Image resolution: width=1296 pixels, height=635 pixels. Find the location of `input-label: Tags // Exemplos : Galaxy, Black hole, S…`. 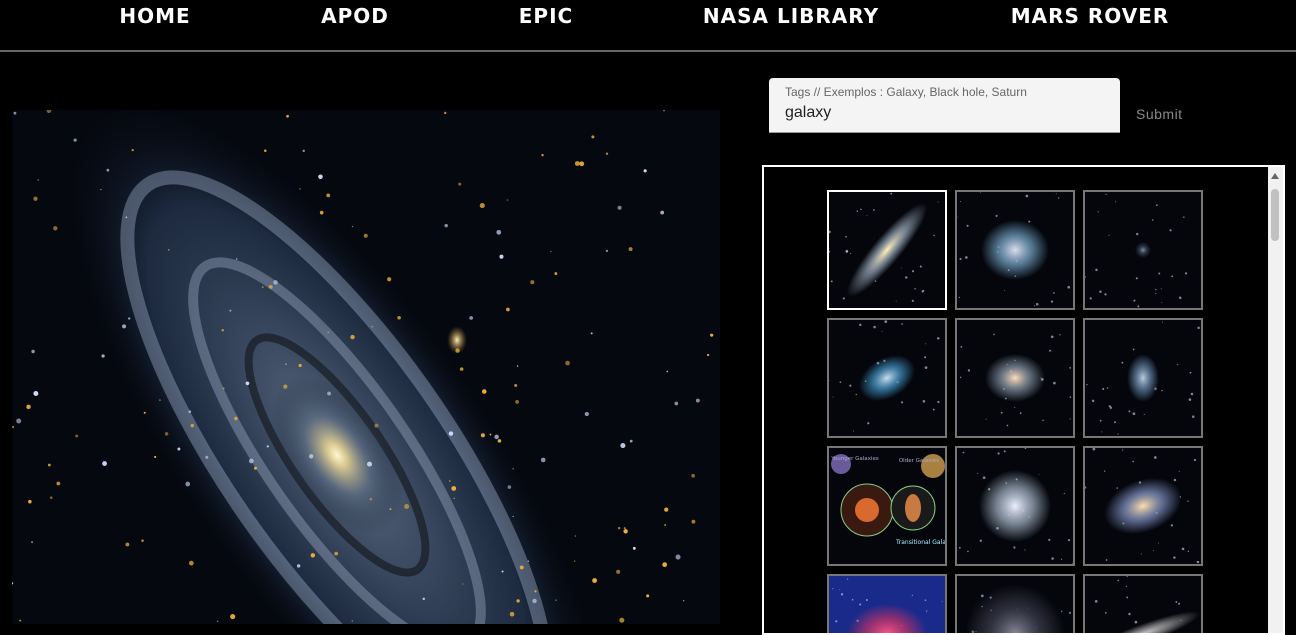

input-label: Tags // Exemplos : Galaxy, Black hole, S… is located at coordinates (906, 92).